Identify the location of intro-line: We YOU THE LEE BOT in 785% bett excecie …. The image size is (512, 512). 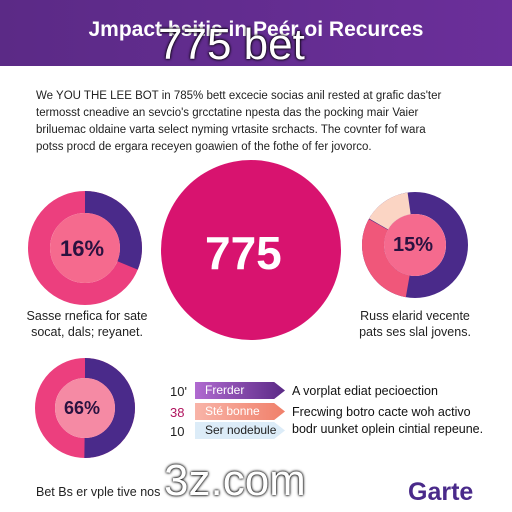
(239, 96).